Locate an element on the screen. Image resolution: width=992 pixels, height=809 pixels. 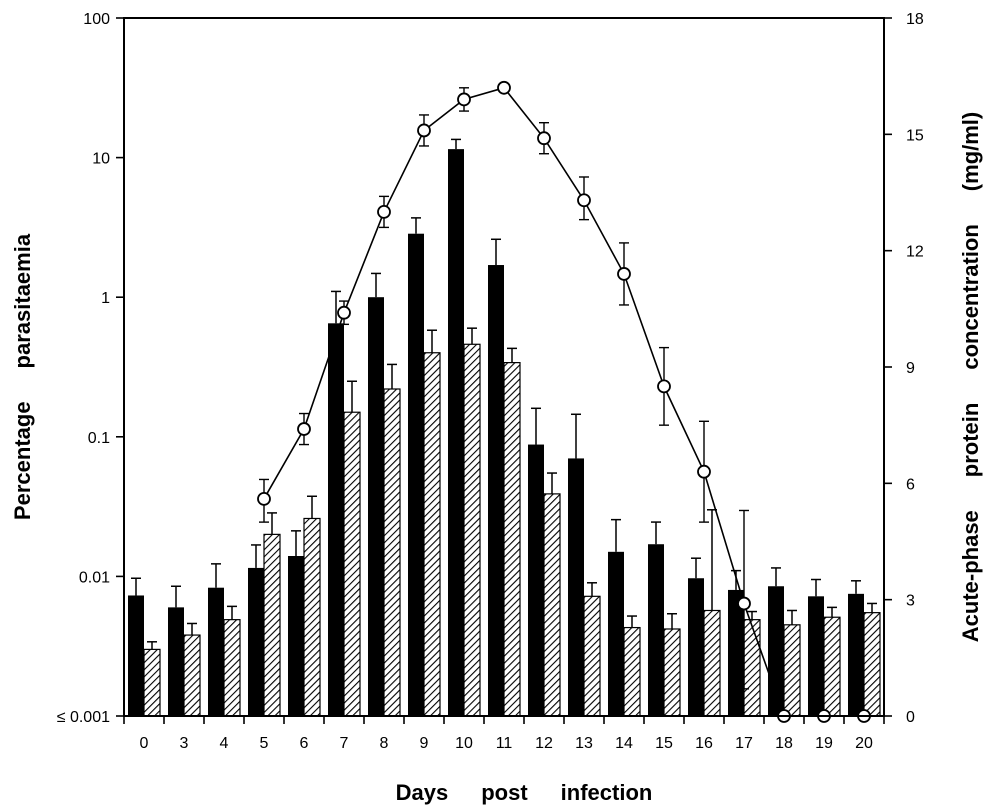
x-tick-label: 16 is located at coordinates (704, 743).